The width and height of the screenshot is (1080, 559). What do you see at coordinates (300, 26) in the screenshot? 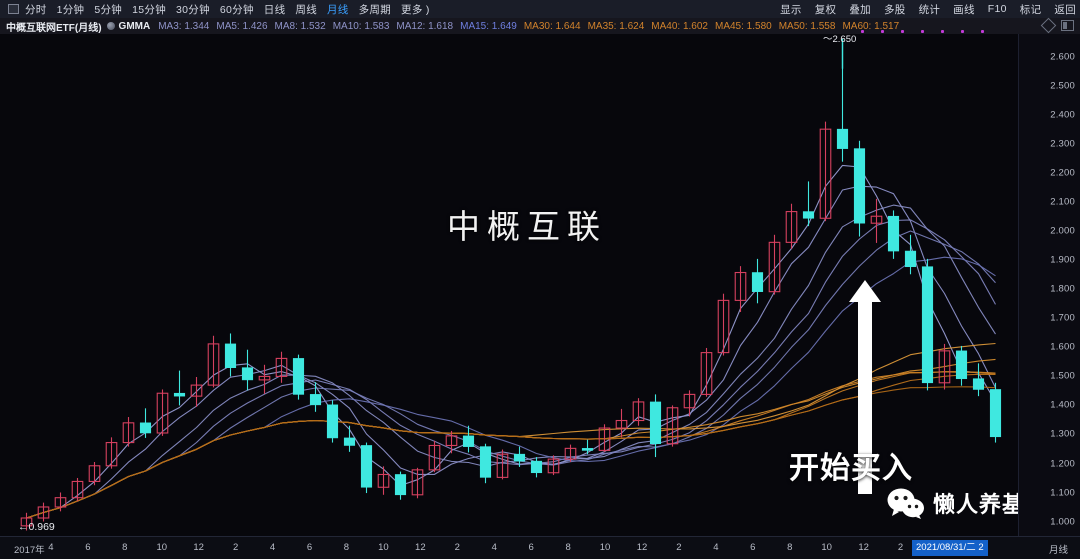
I see `ma-legend-ma8: MA8: 1.532` at bounding box center [300, 26].